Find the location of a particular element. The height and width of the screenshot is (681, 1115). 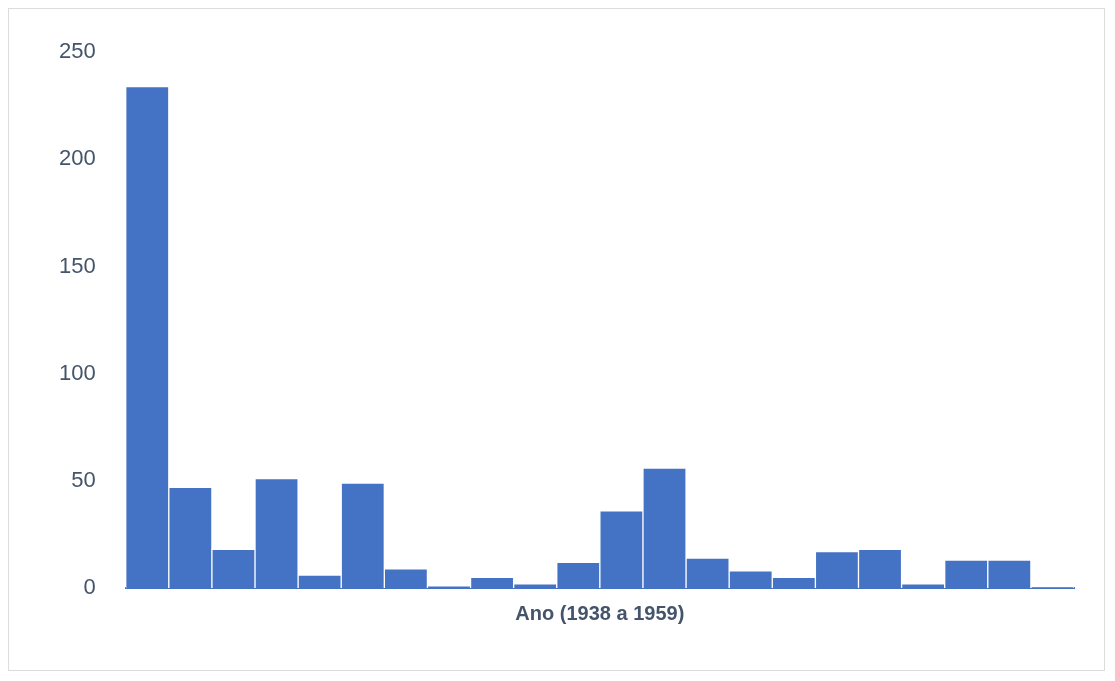

y-tick-label: 200 is located at coordinates (77, 158).